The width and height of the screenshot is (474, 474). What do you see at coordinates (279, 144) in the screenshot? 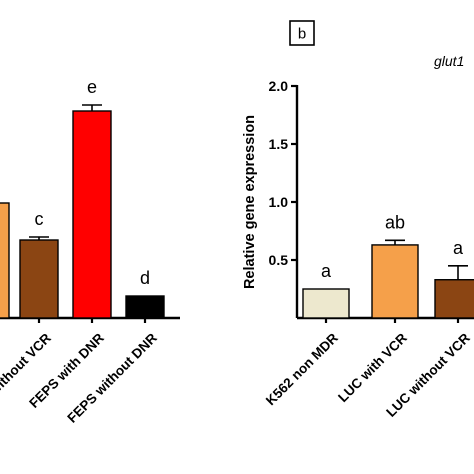
I see `panel-b-y-tick-label: 1.5` at bounding box center [279, 144].